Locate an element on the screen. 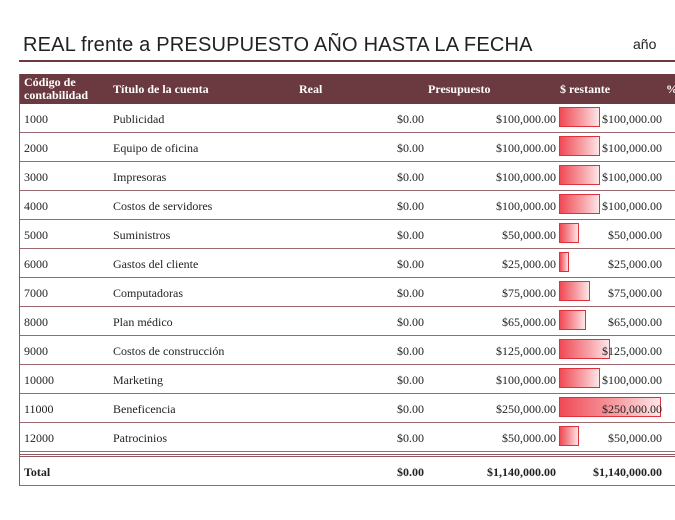 The image size is (675, 520). cell-remaining: $75,000.00 is located at coordinates (635, 293).